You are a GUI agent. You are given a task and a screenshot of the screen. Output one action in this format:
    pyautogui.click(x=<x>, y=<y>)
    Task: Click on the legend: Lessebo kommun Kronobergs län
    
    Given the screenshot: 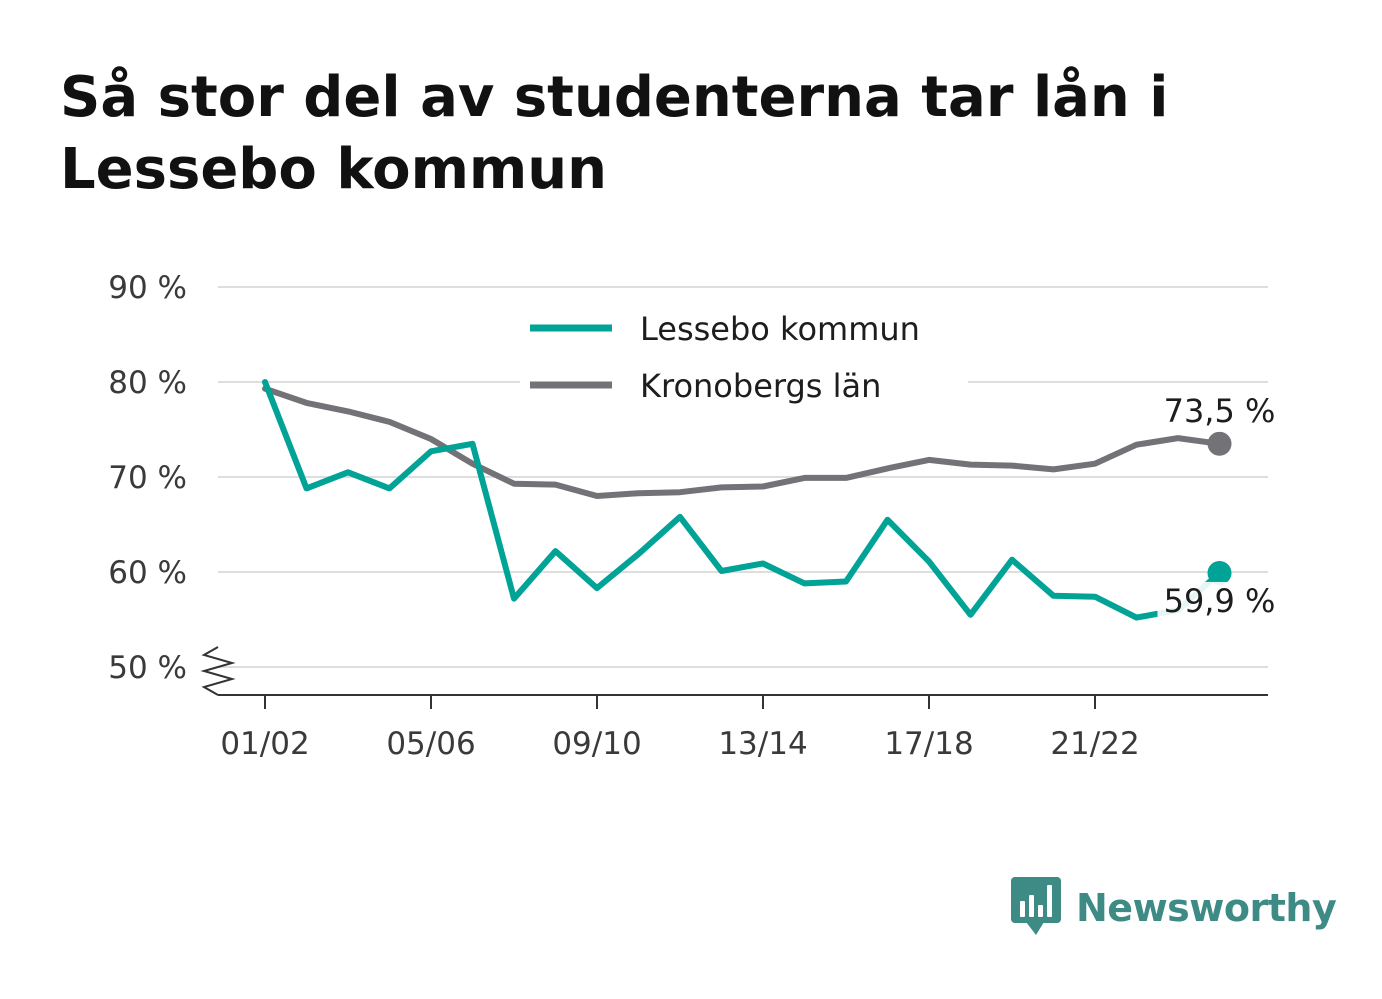 What is the action you would take?
    pyautogui.click(x=744, y=366)
    